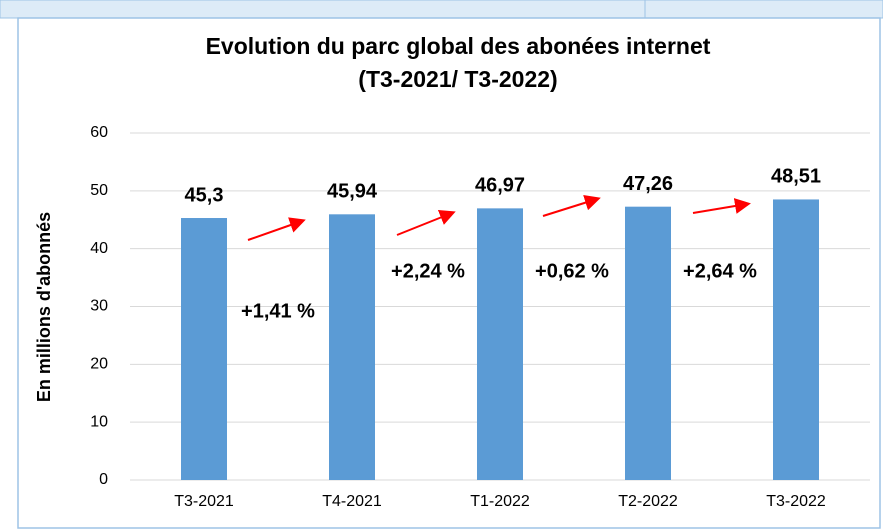  What do you see at coordinates (103, 479) in the screenshot?
I see `y-tick-label: 0` at bounding box center [103, 479].